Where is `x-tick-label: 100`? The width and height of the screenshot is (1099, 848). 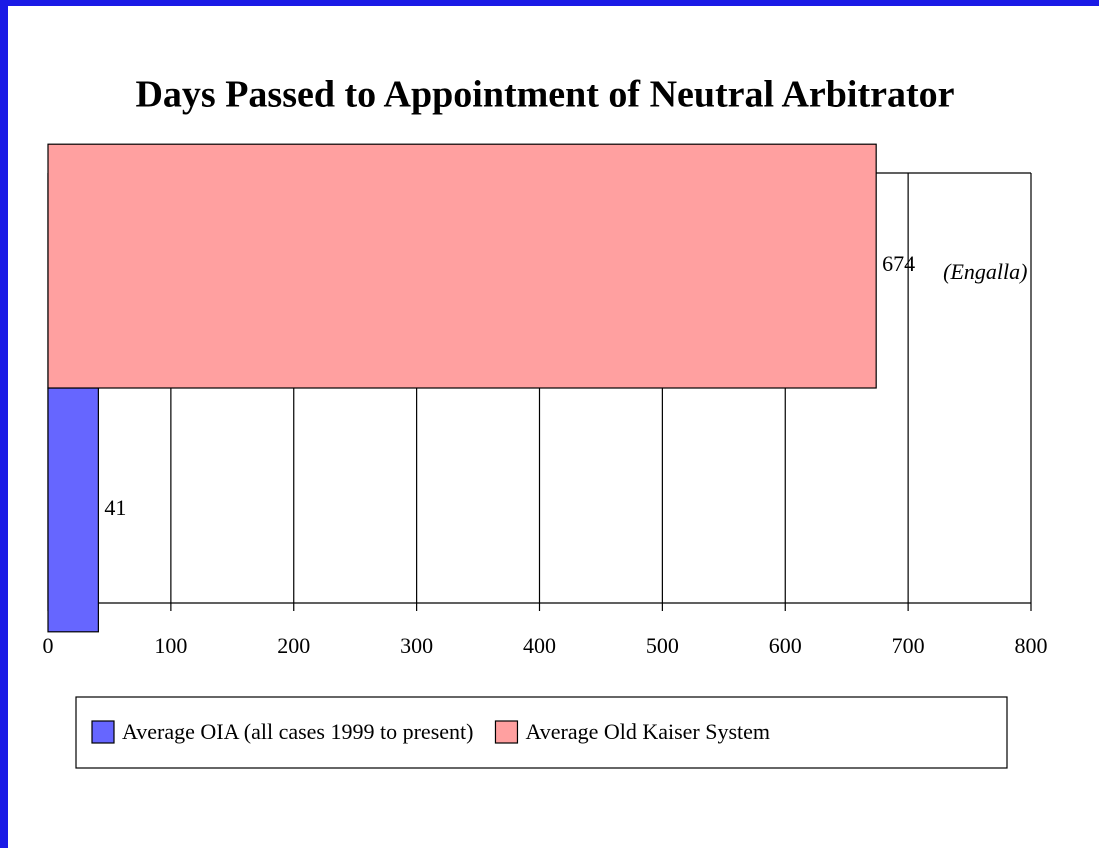 x-tick-label: 100 is located at coordinates (170, 645).